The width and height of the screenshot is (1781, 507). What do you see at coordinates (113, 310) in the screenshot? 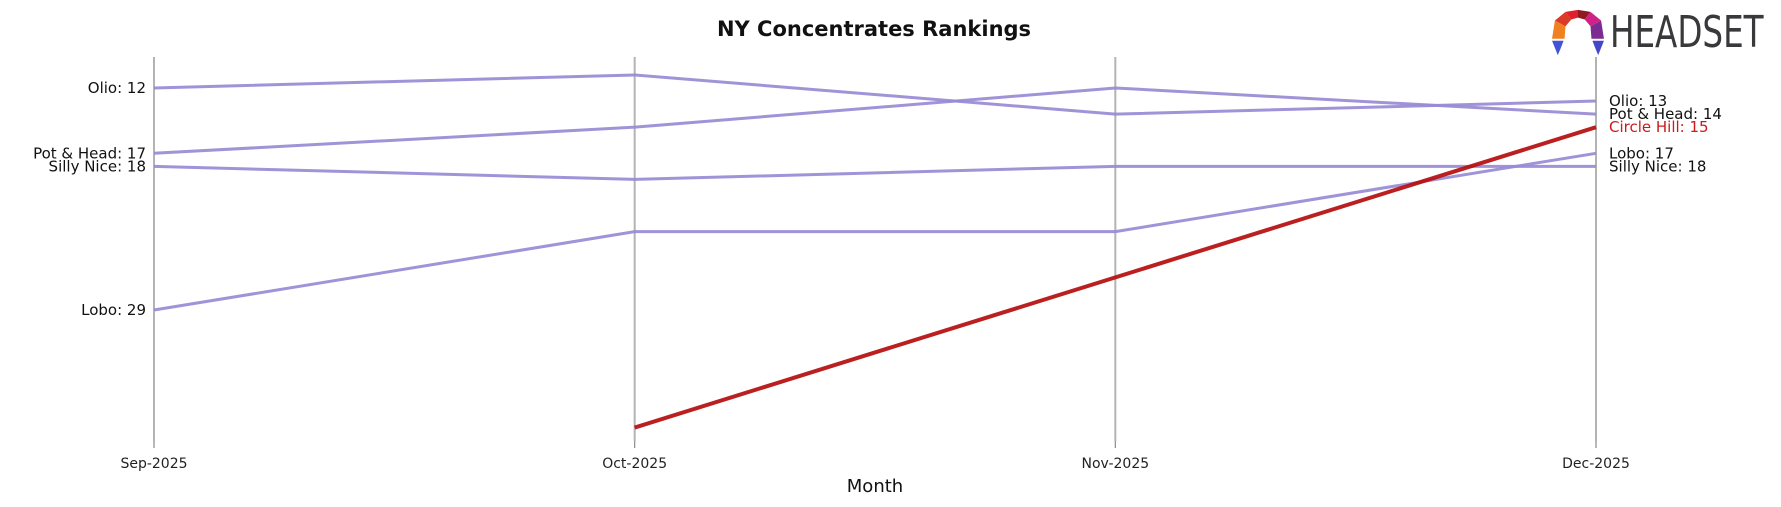
I see `left-rank-label: Lobo: 29` at bounding box center [113, 310].